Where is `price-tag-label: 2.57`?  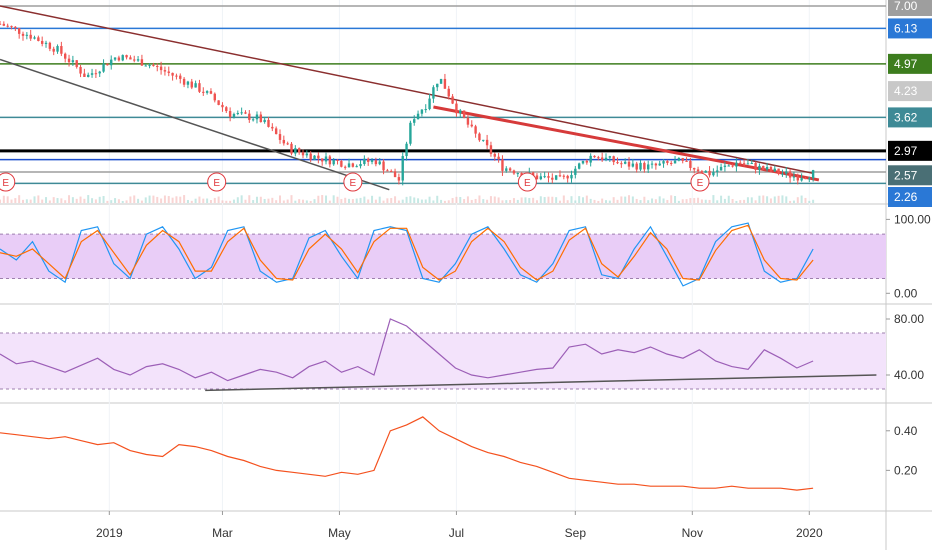
price-tag-label: 2.57 is located at coordinates (906, 175).